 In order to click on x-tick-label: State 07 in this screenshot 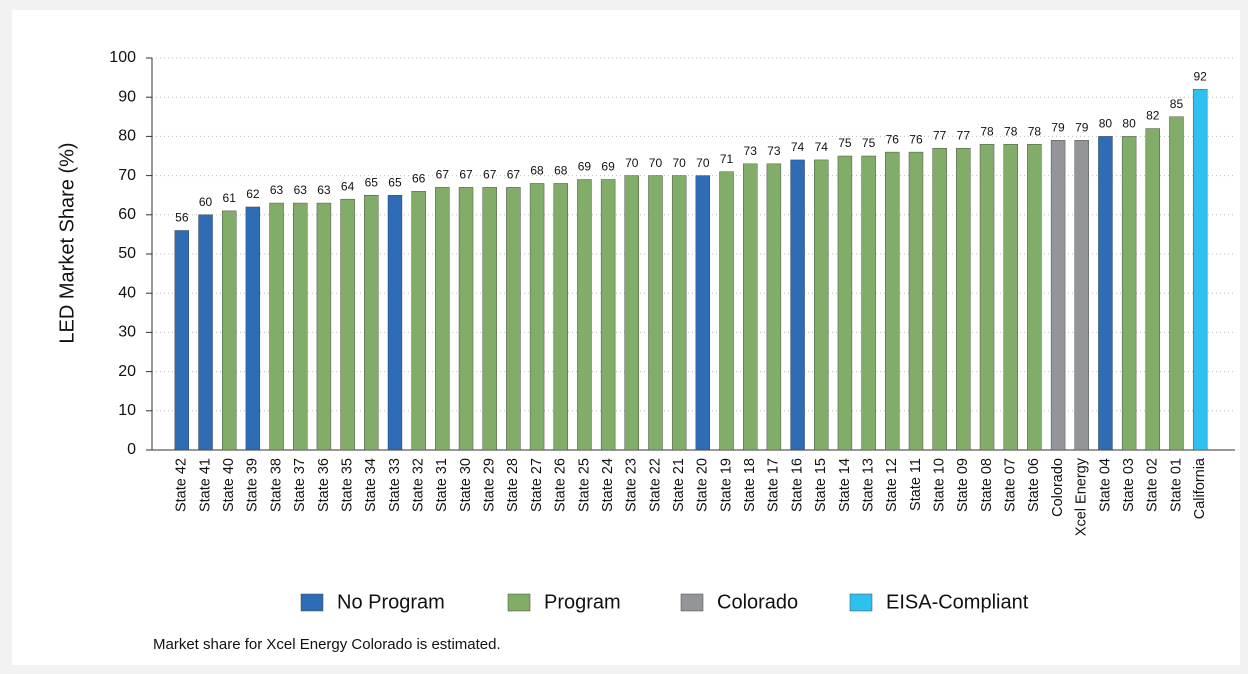, I will do `click(1011, 485)`.